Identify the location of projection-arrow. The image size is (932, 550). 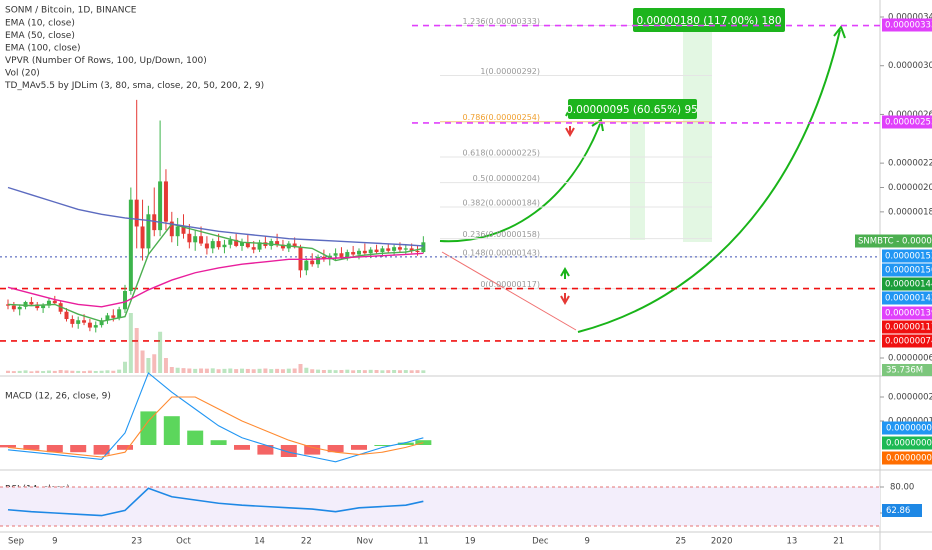
(520, 183).